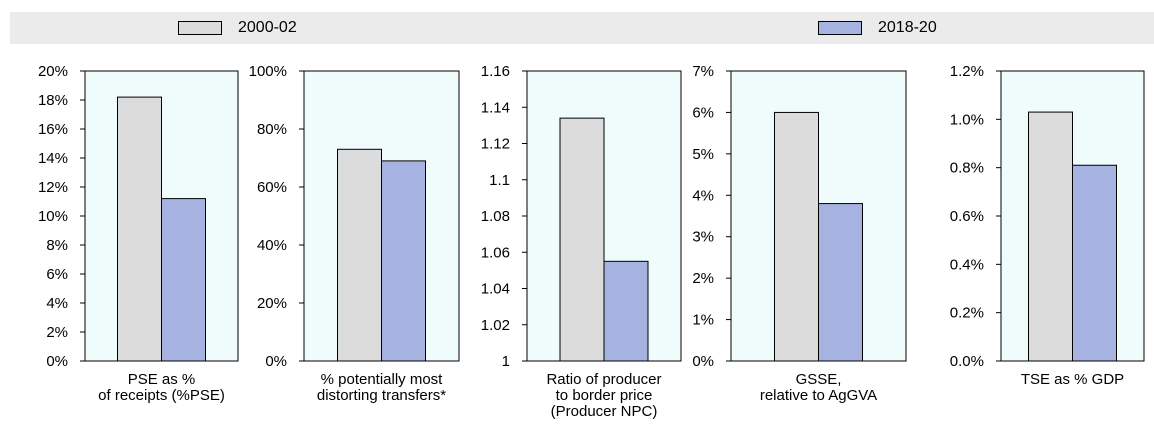 The height and width of the screenshot is (429, 1154). What do you see at coordinates (495, 107) in the screenshot?
I see `y-tick-label: 1.14` at bounding box center [495, 107].